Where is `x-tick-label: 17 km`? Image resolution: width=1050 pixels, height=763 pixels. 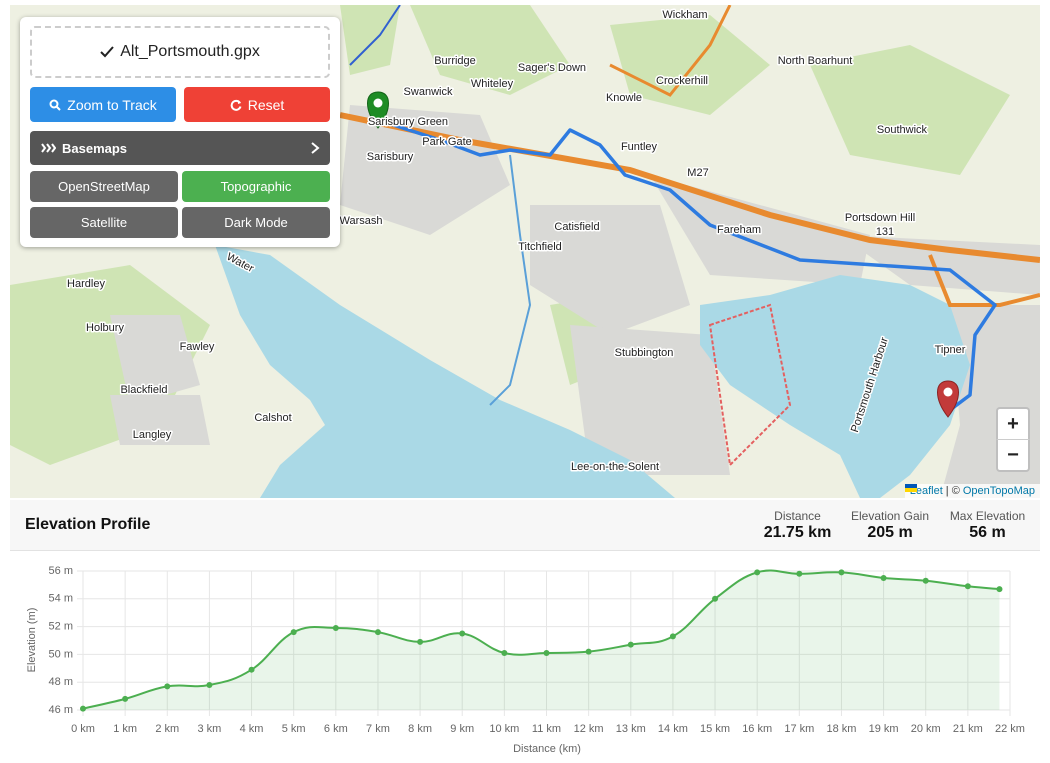
x-tick-label: 17 km is located at coordinates (799, 729).